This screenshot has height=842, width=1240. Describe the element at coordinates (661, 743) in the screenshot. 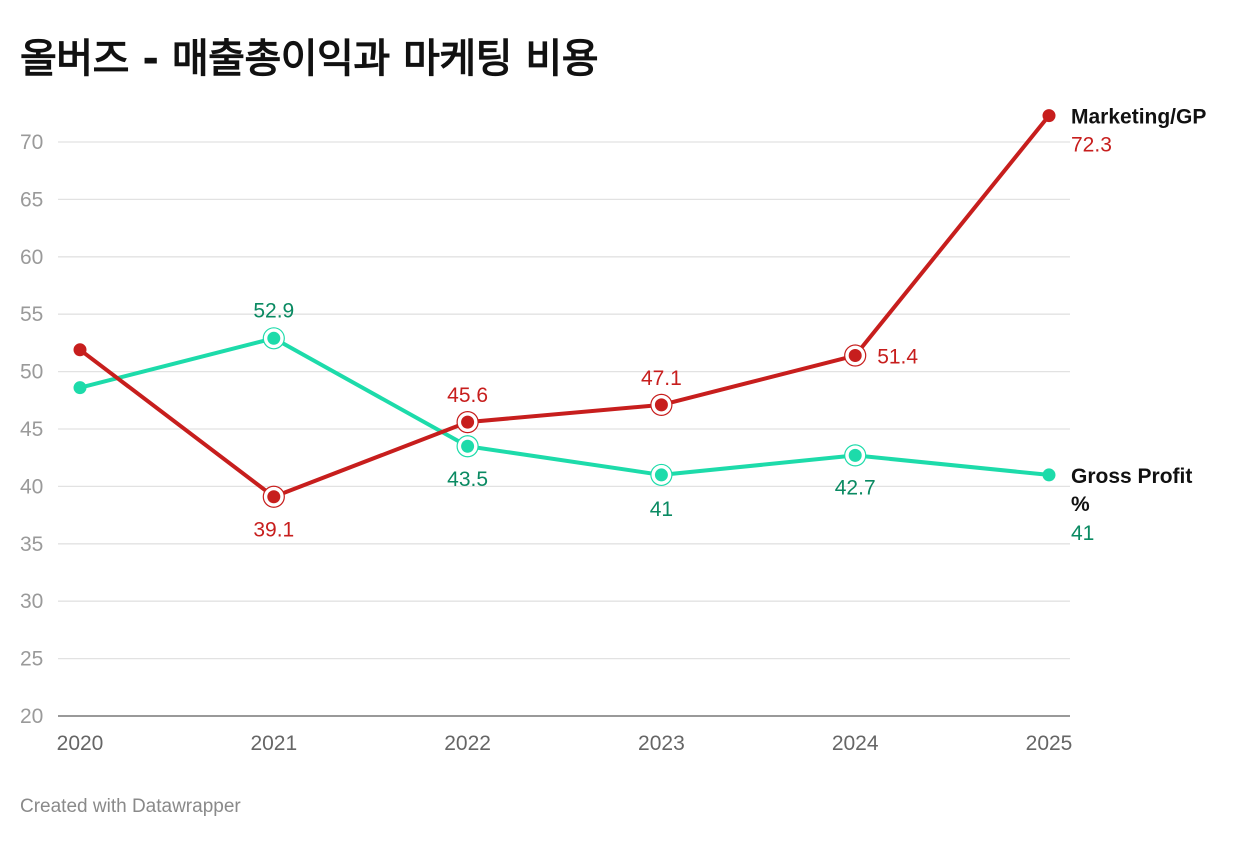

I see `x-tick-label: 2023` at that location.